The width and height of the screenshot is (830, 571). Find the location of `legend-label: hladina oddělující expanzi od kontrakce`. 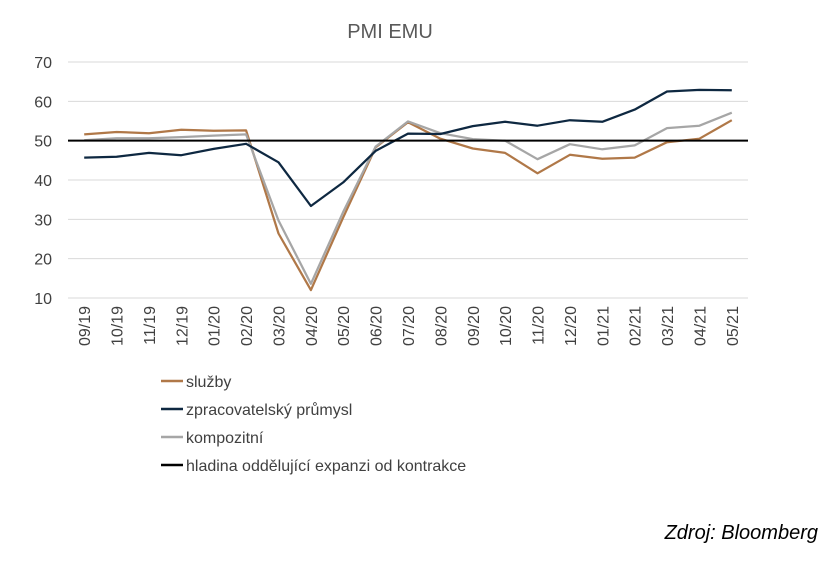

legend-label: hladina oddělující expanzi od kontrakce is located at coordinates (326, 466).